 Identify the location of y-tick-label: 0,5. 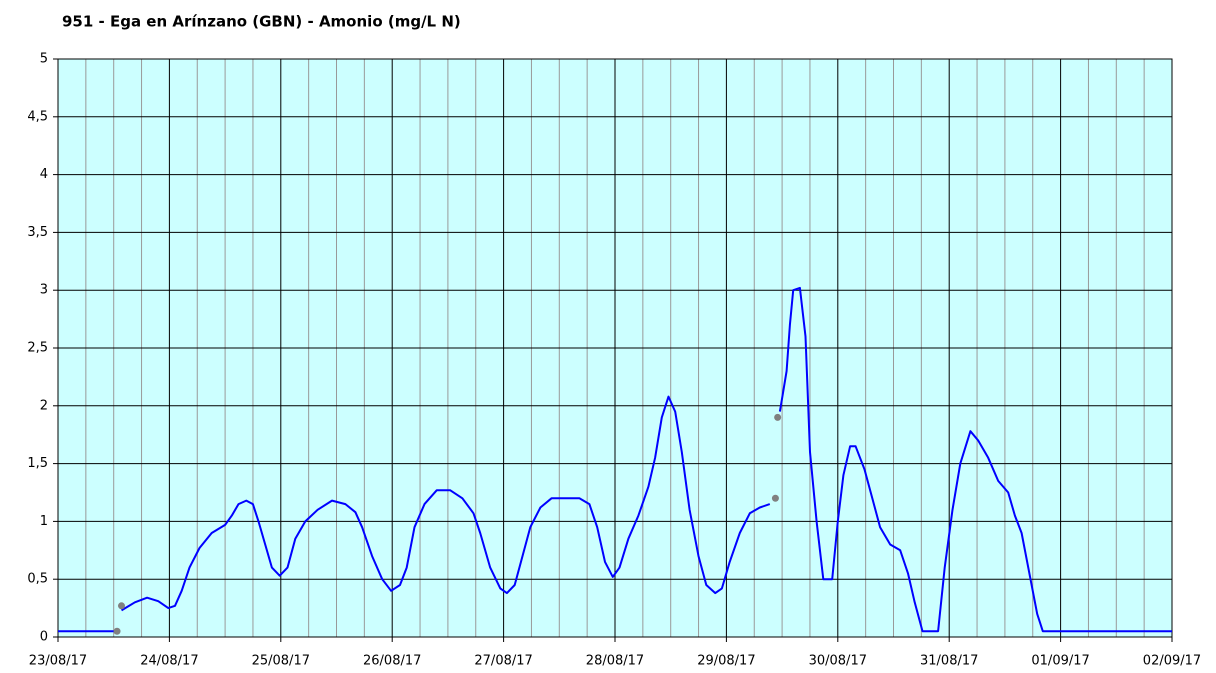
(37, 579).